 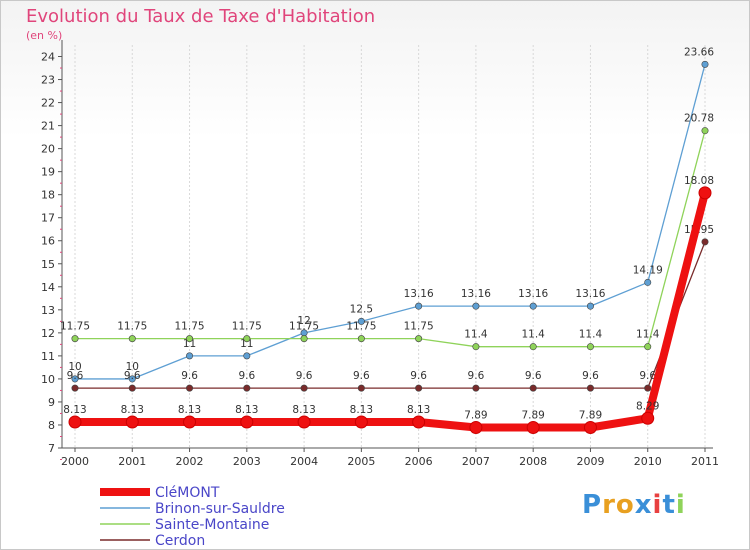 What do you see at coordinates (48, 356) in the screenshot?
I see `y-tick-label: 11` at bounding box center [48, 356].